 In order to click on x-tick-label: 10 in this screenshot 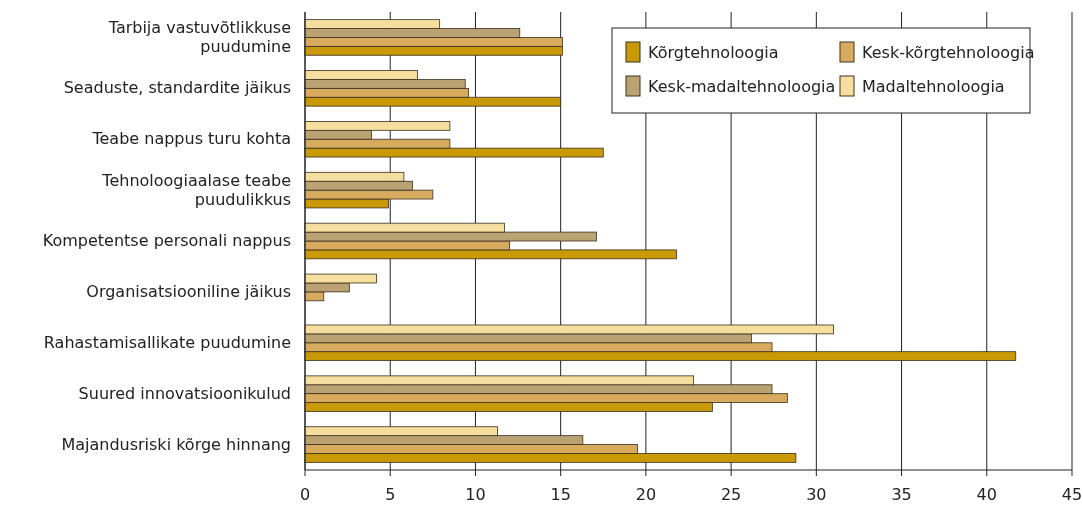, I will do `click(475, 494)`.